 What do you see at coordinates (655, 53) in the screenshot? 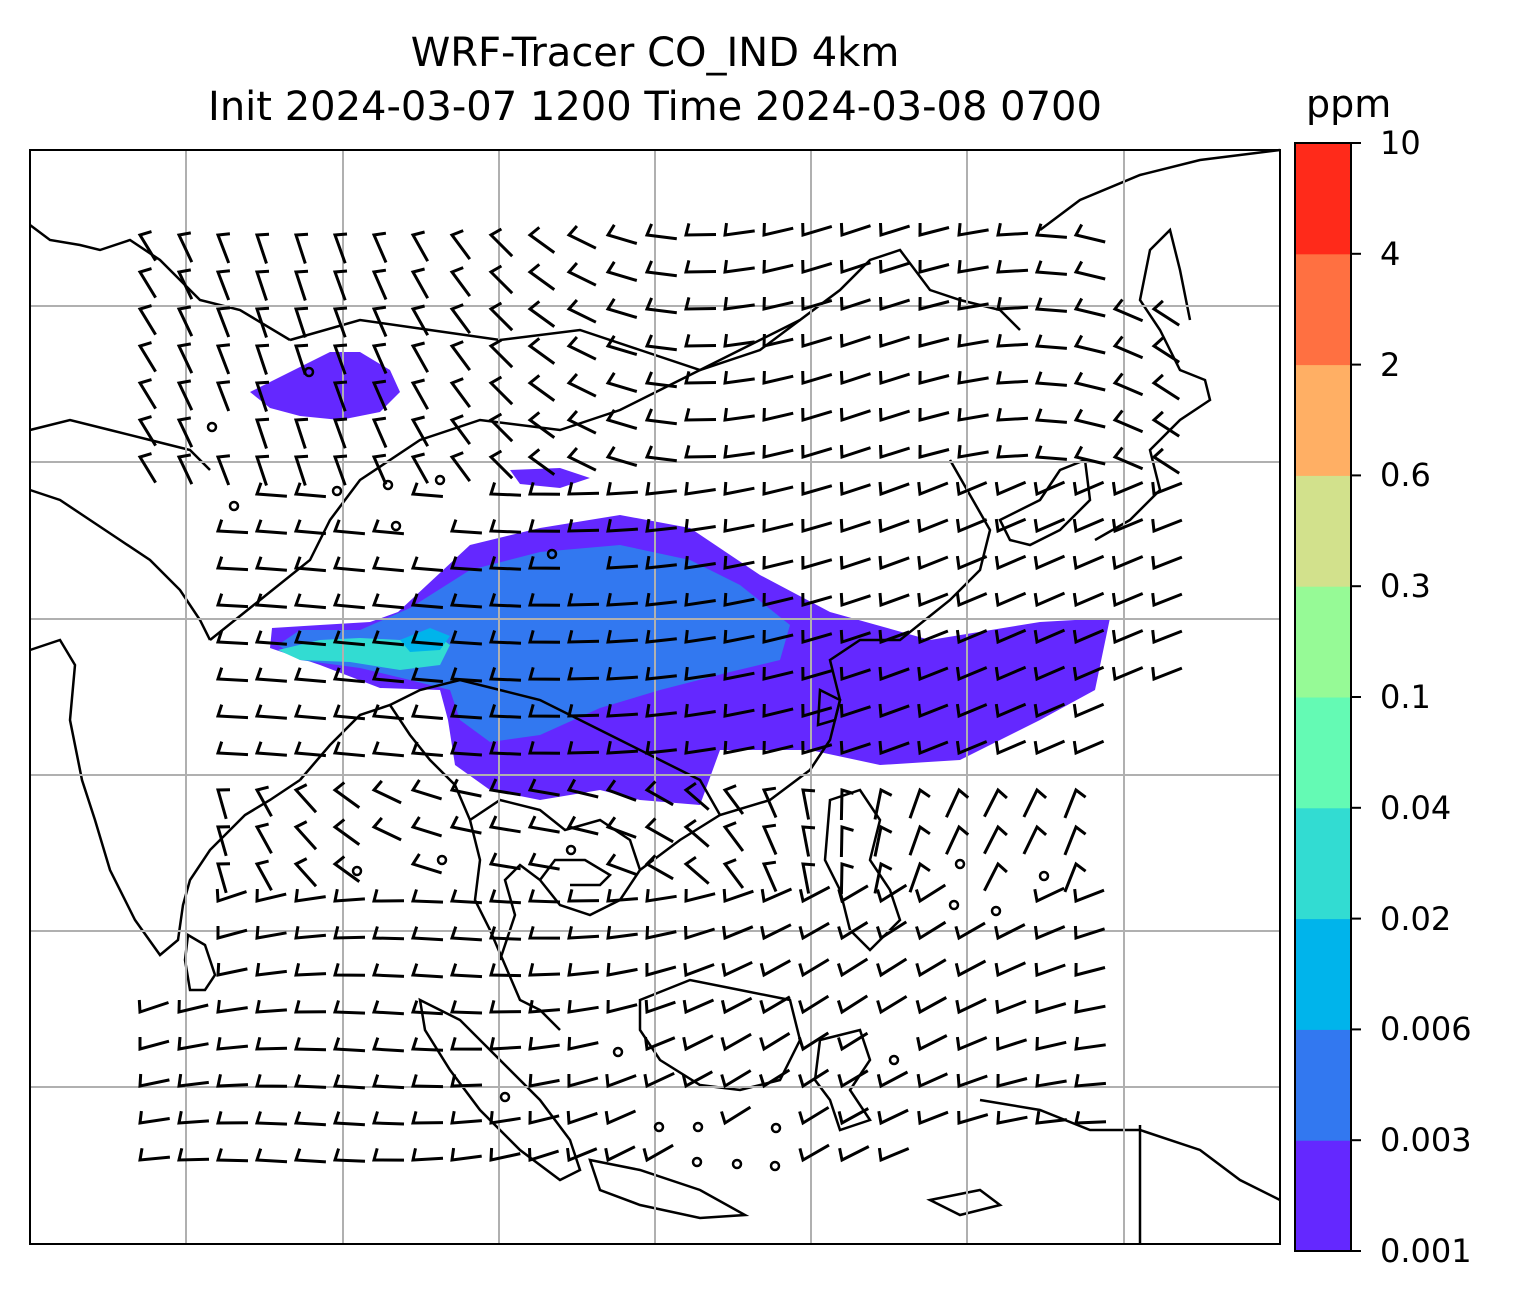
I see `map-title: WRF-Tracer CO_IND 4km` at bounding box center [655, 53].